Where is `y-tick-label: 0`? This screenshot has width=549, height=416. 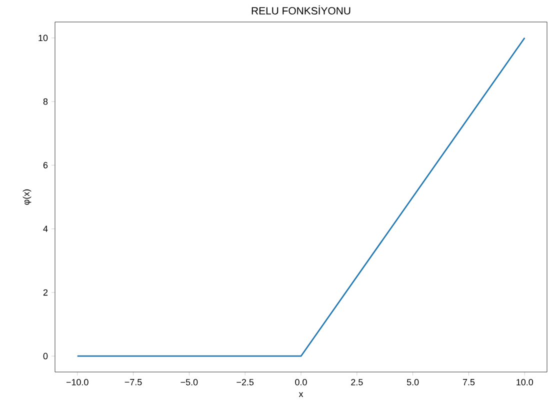
y-tick-label: 0 is located at coordinates (45, 356).